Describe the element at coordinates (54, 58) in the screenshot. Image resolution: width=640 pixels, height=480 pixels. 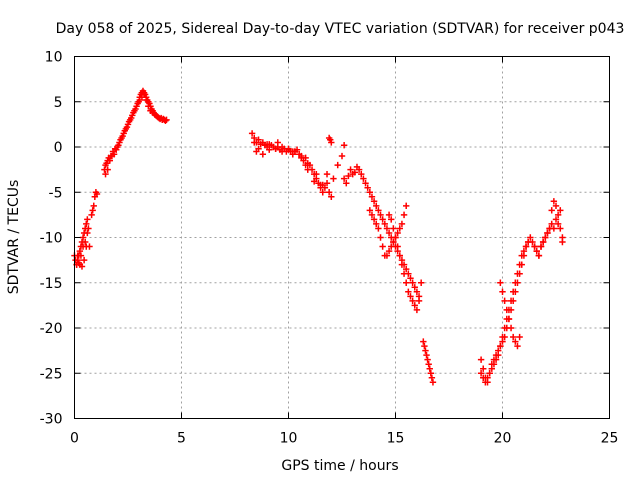
I see `y-tick-label: 10` at that location.